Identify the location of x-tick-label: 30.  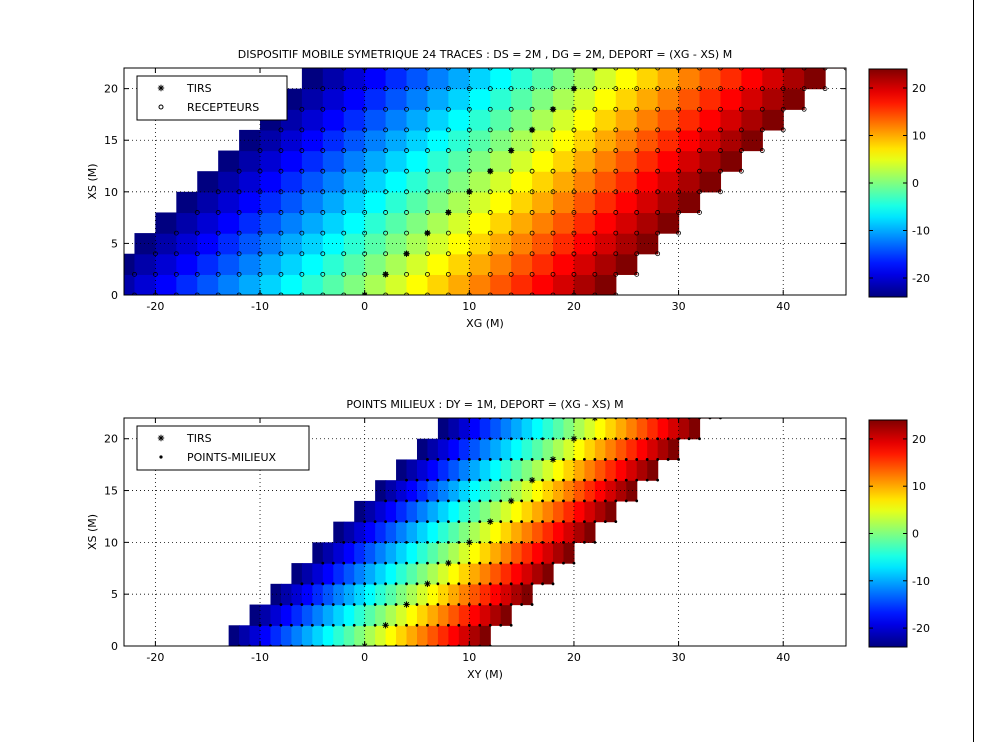
(679, 306).